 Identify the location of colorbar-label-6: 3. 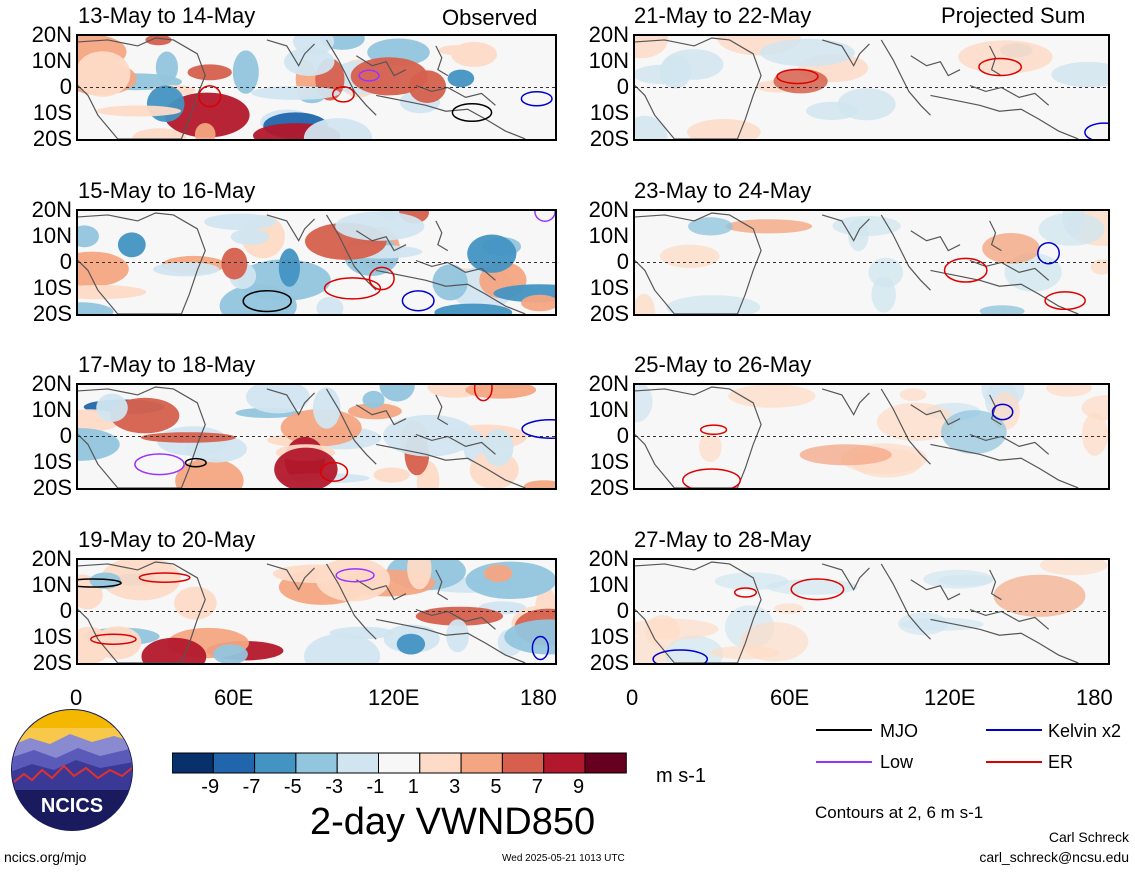
(455, 787).